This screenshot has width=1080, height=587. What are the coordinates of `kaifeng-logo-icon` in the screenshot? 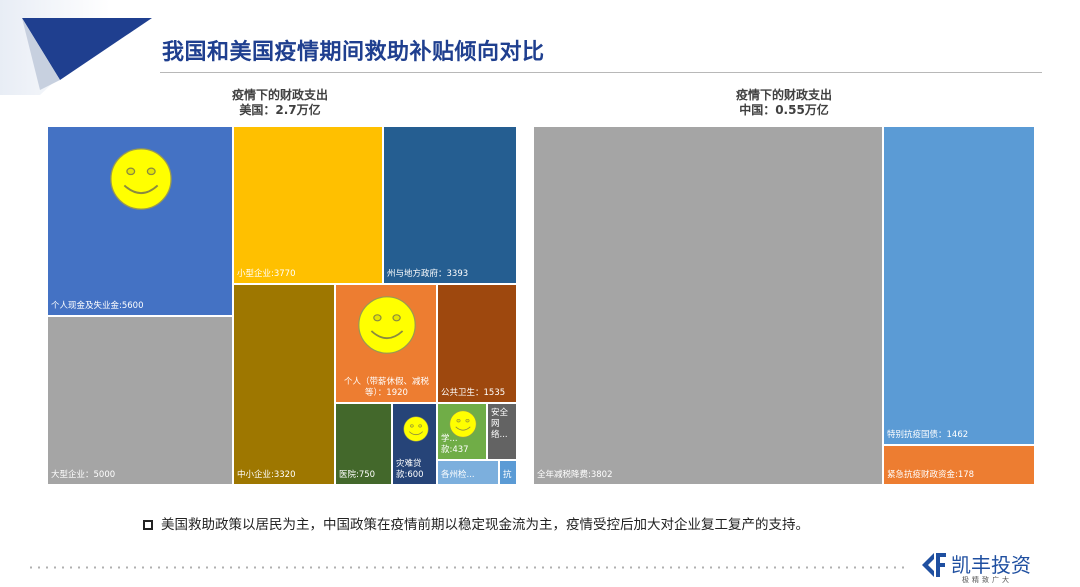 It's located at (934, 565).